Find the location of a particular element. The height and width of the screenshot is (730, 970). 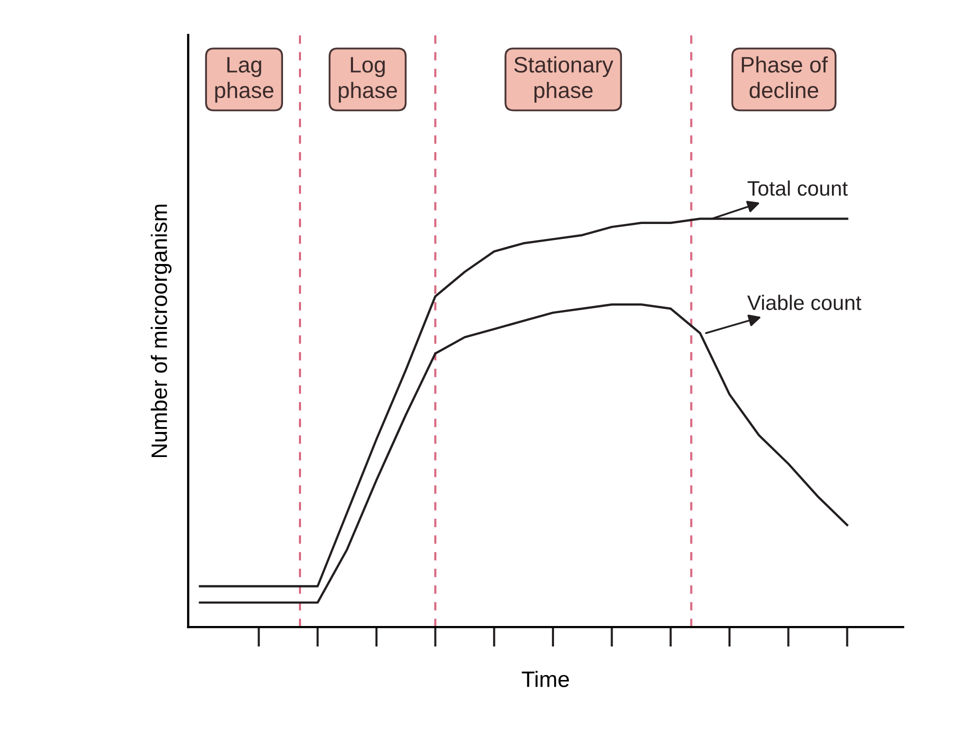

text: Lag phase is located at coordinates (244, 80).